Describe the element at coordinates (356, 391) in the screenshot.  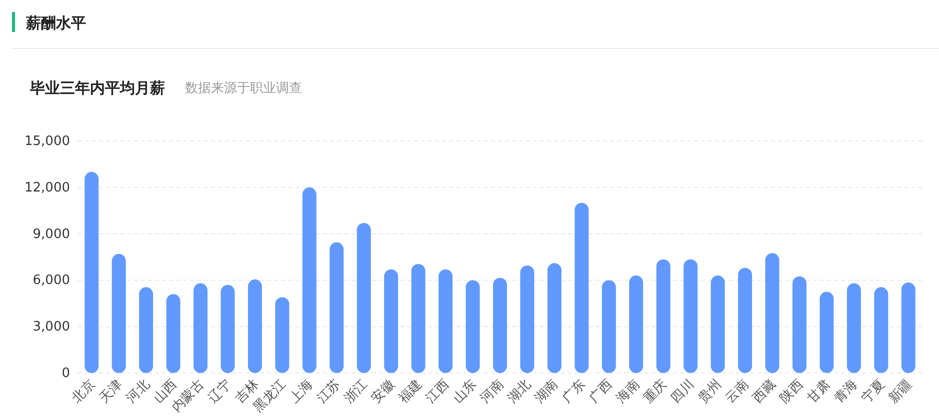
I see `x-tick-label: 浙江` at that location.